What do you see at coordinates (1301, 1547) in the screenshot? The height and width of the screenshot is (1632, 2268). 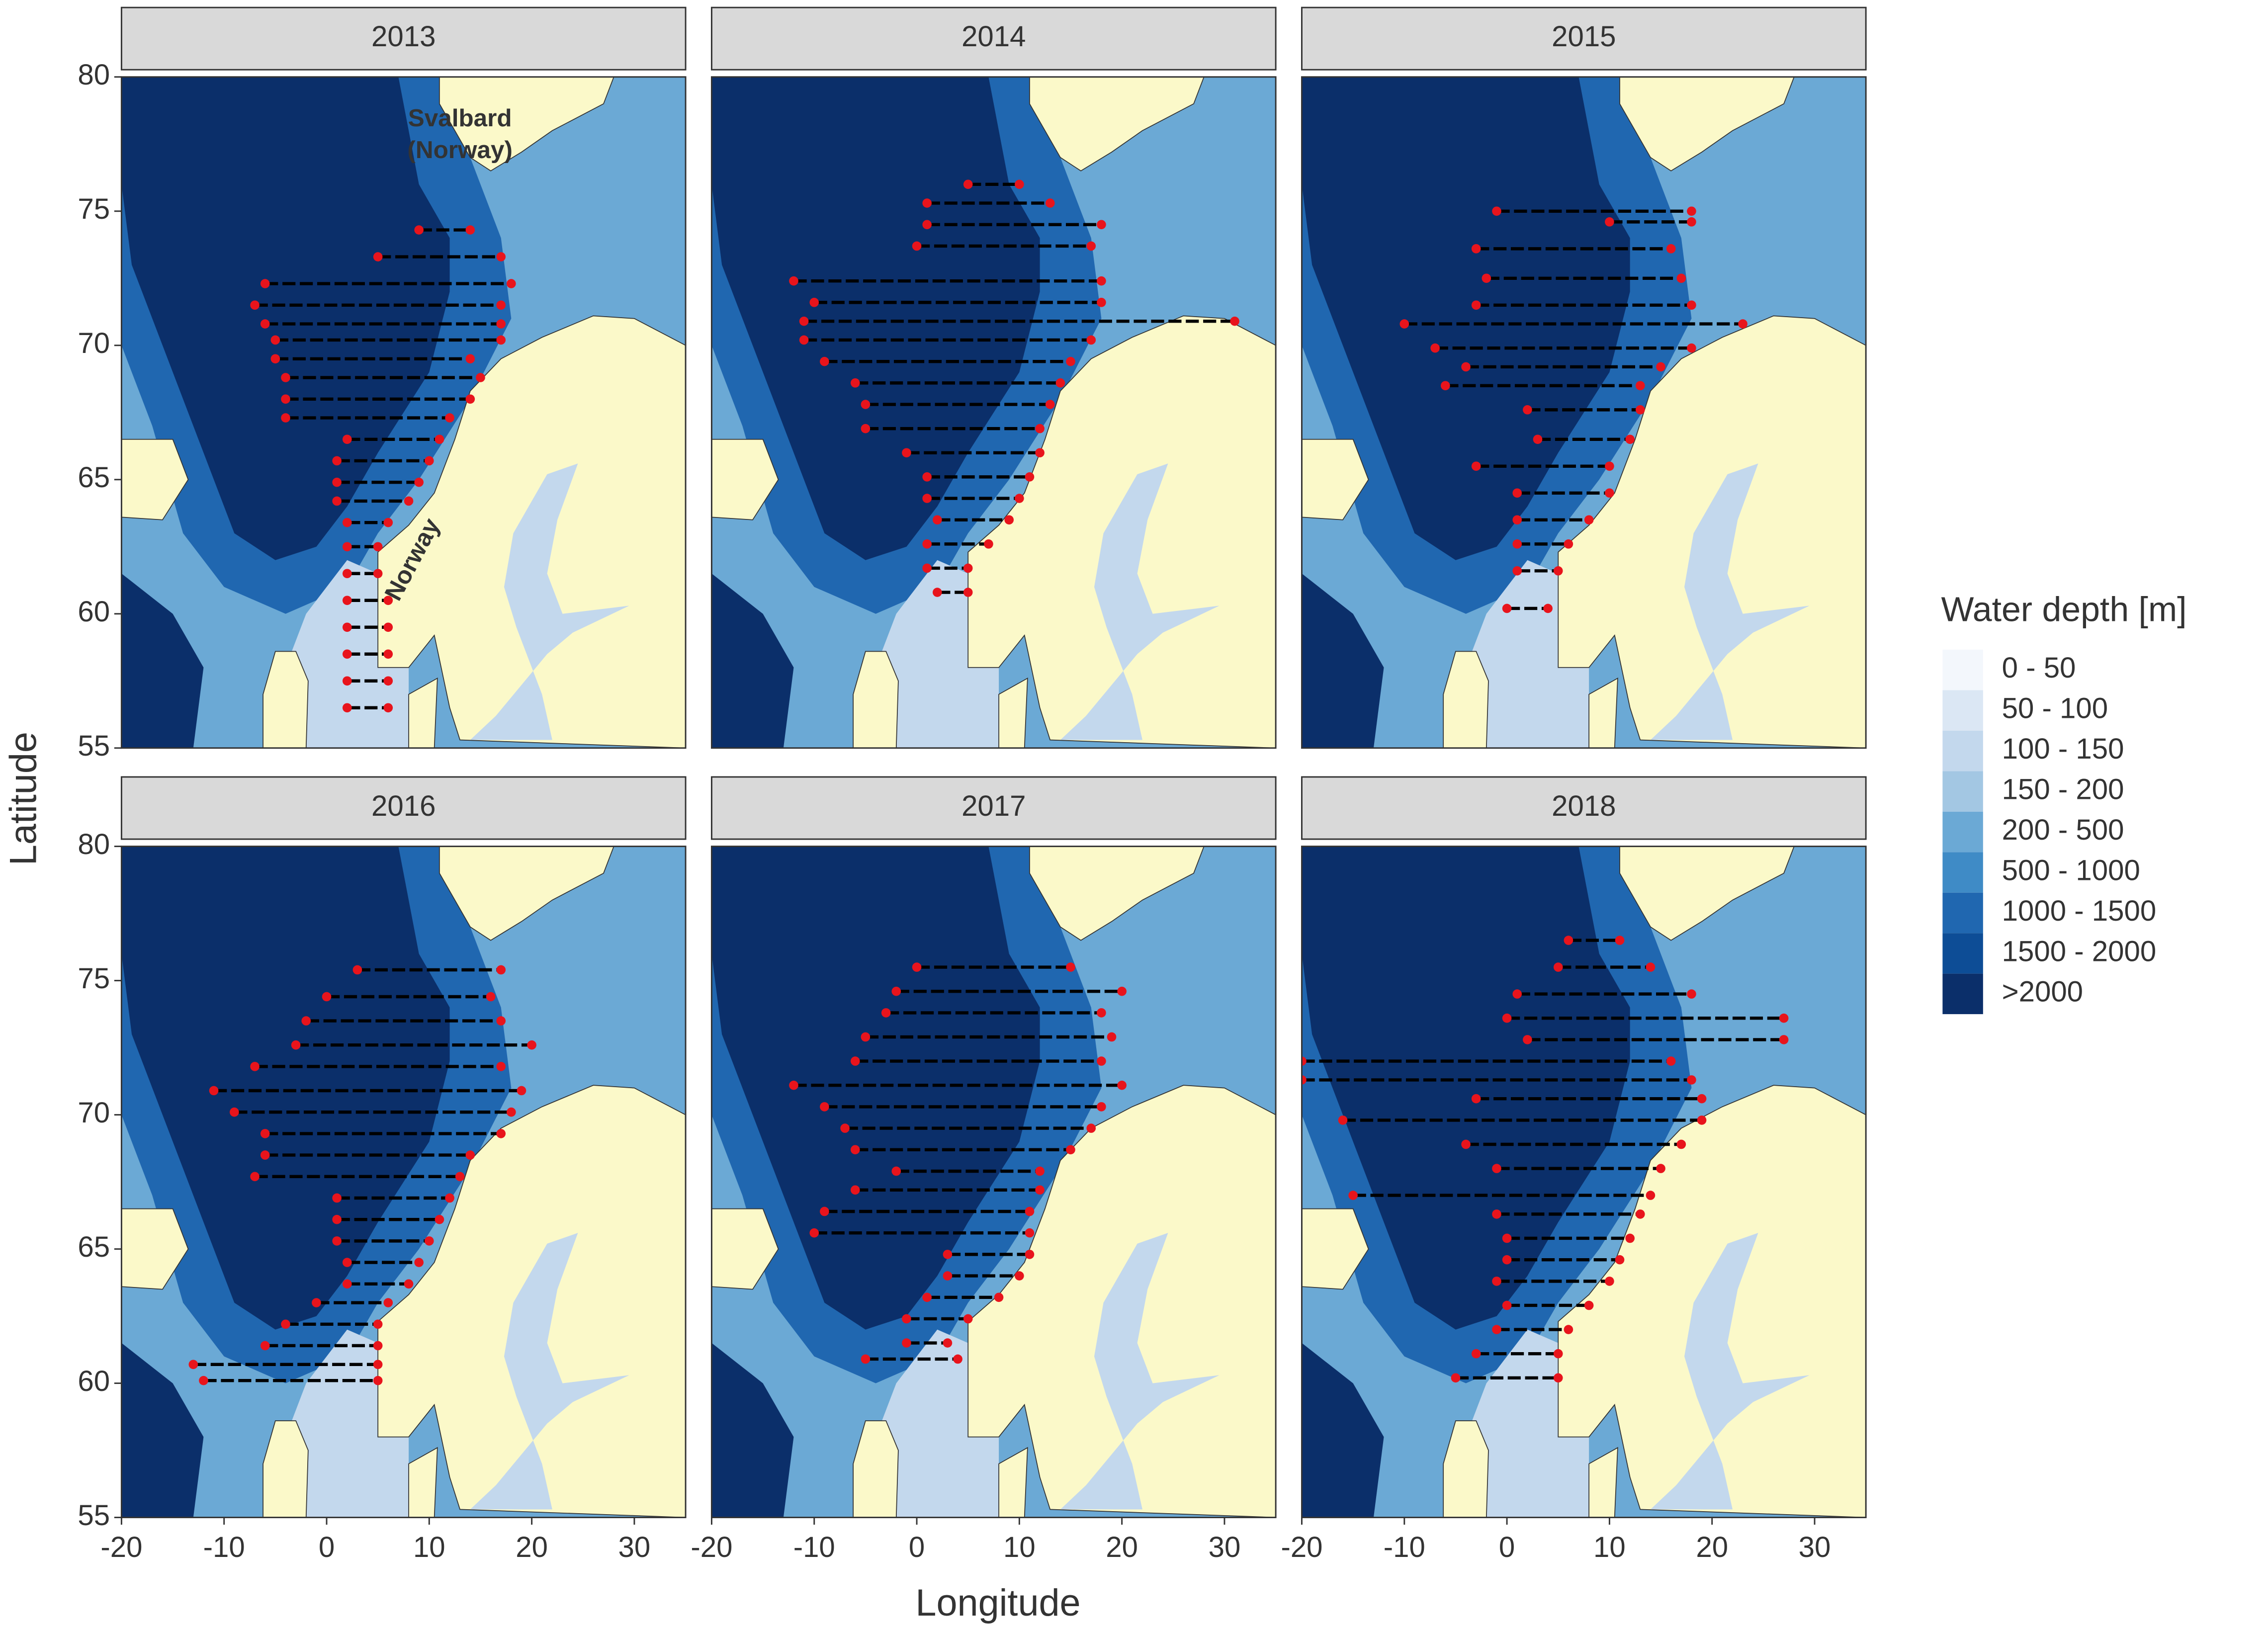 I see `x-tick-label: -20` at bounding box center [1301, 1547].